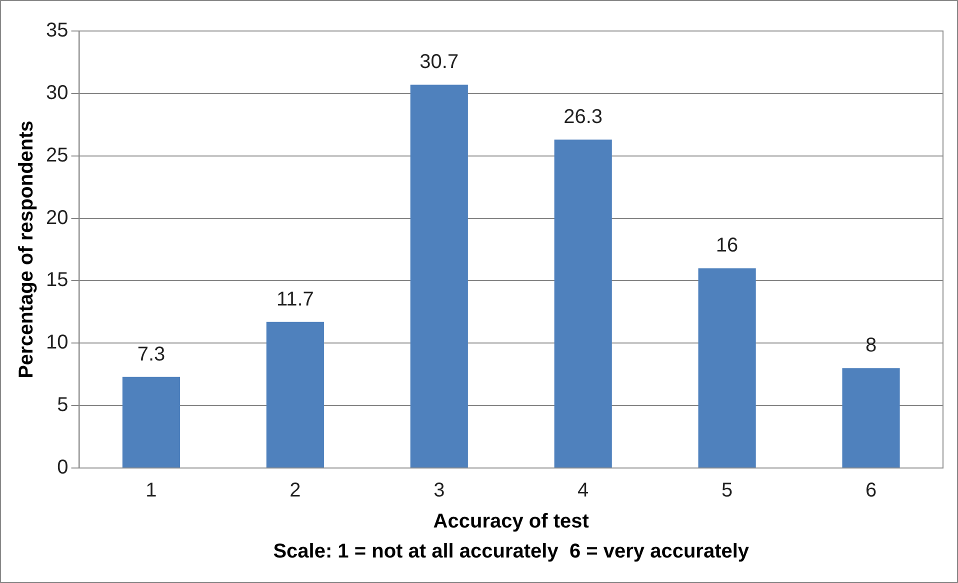  I want to click on data-label: 7.3, so click(151, 354).